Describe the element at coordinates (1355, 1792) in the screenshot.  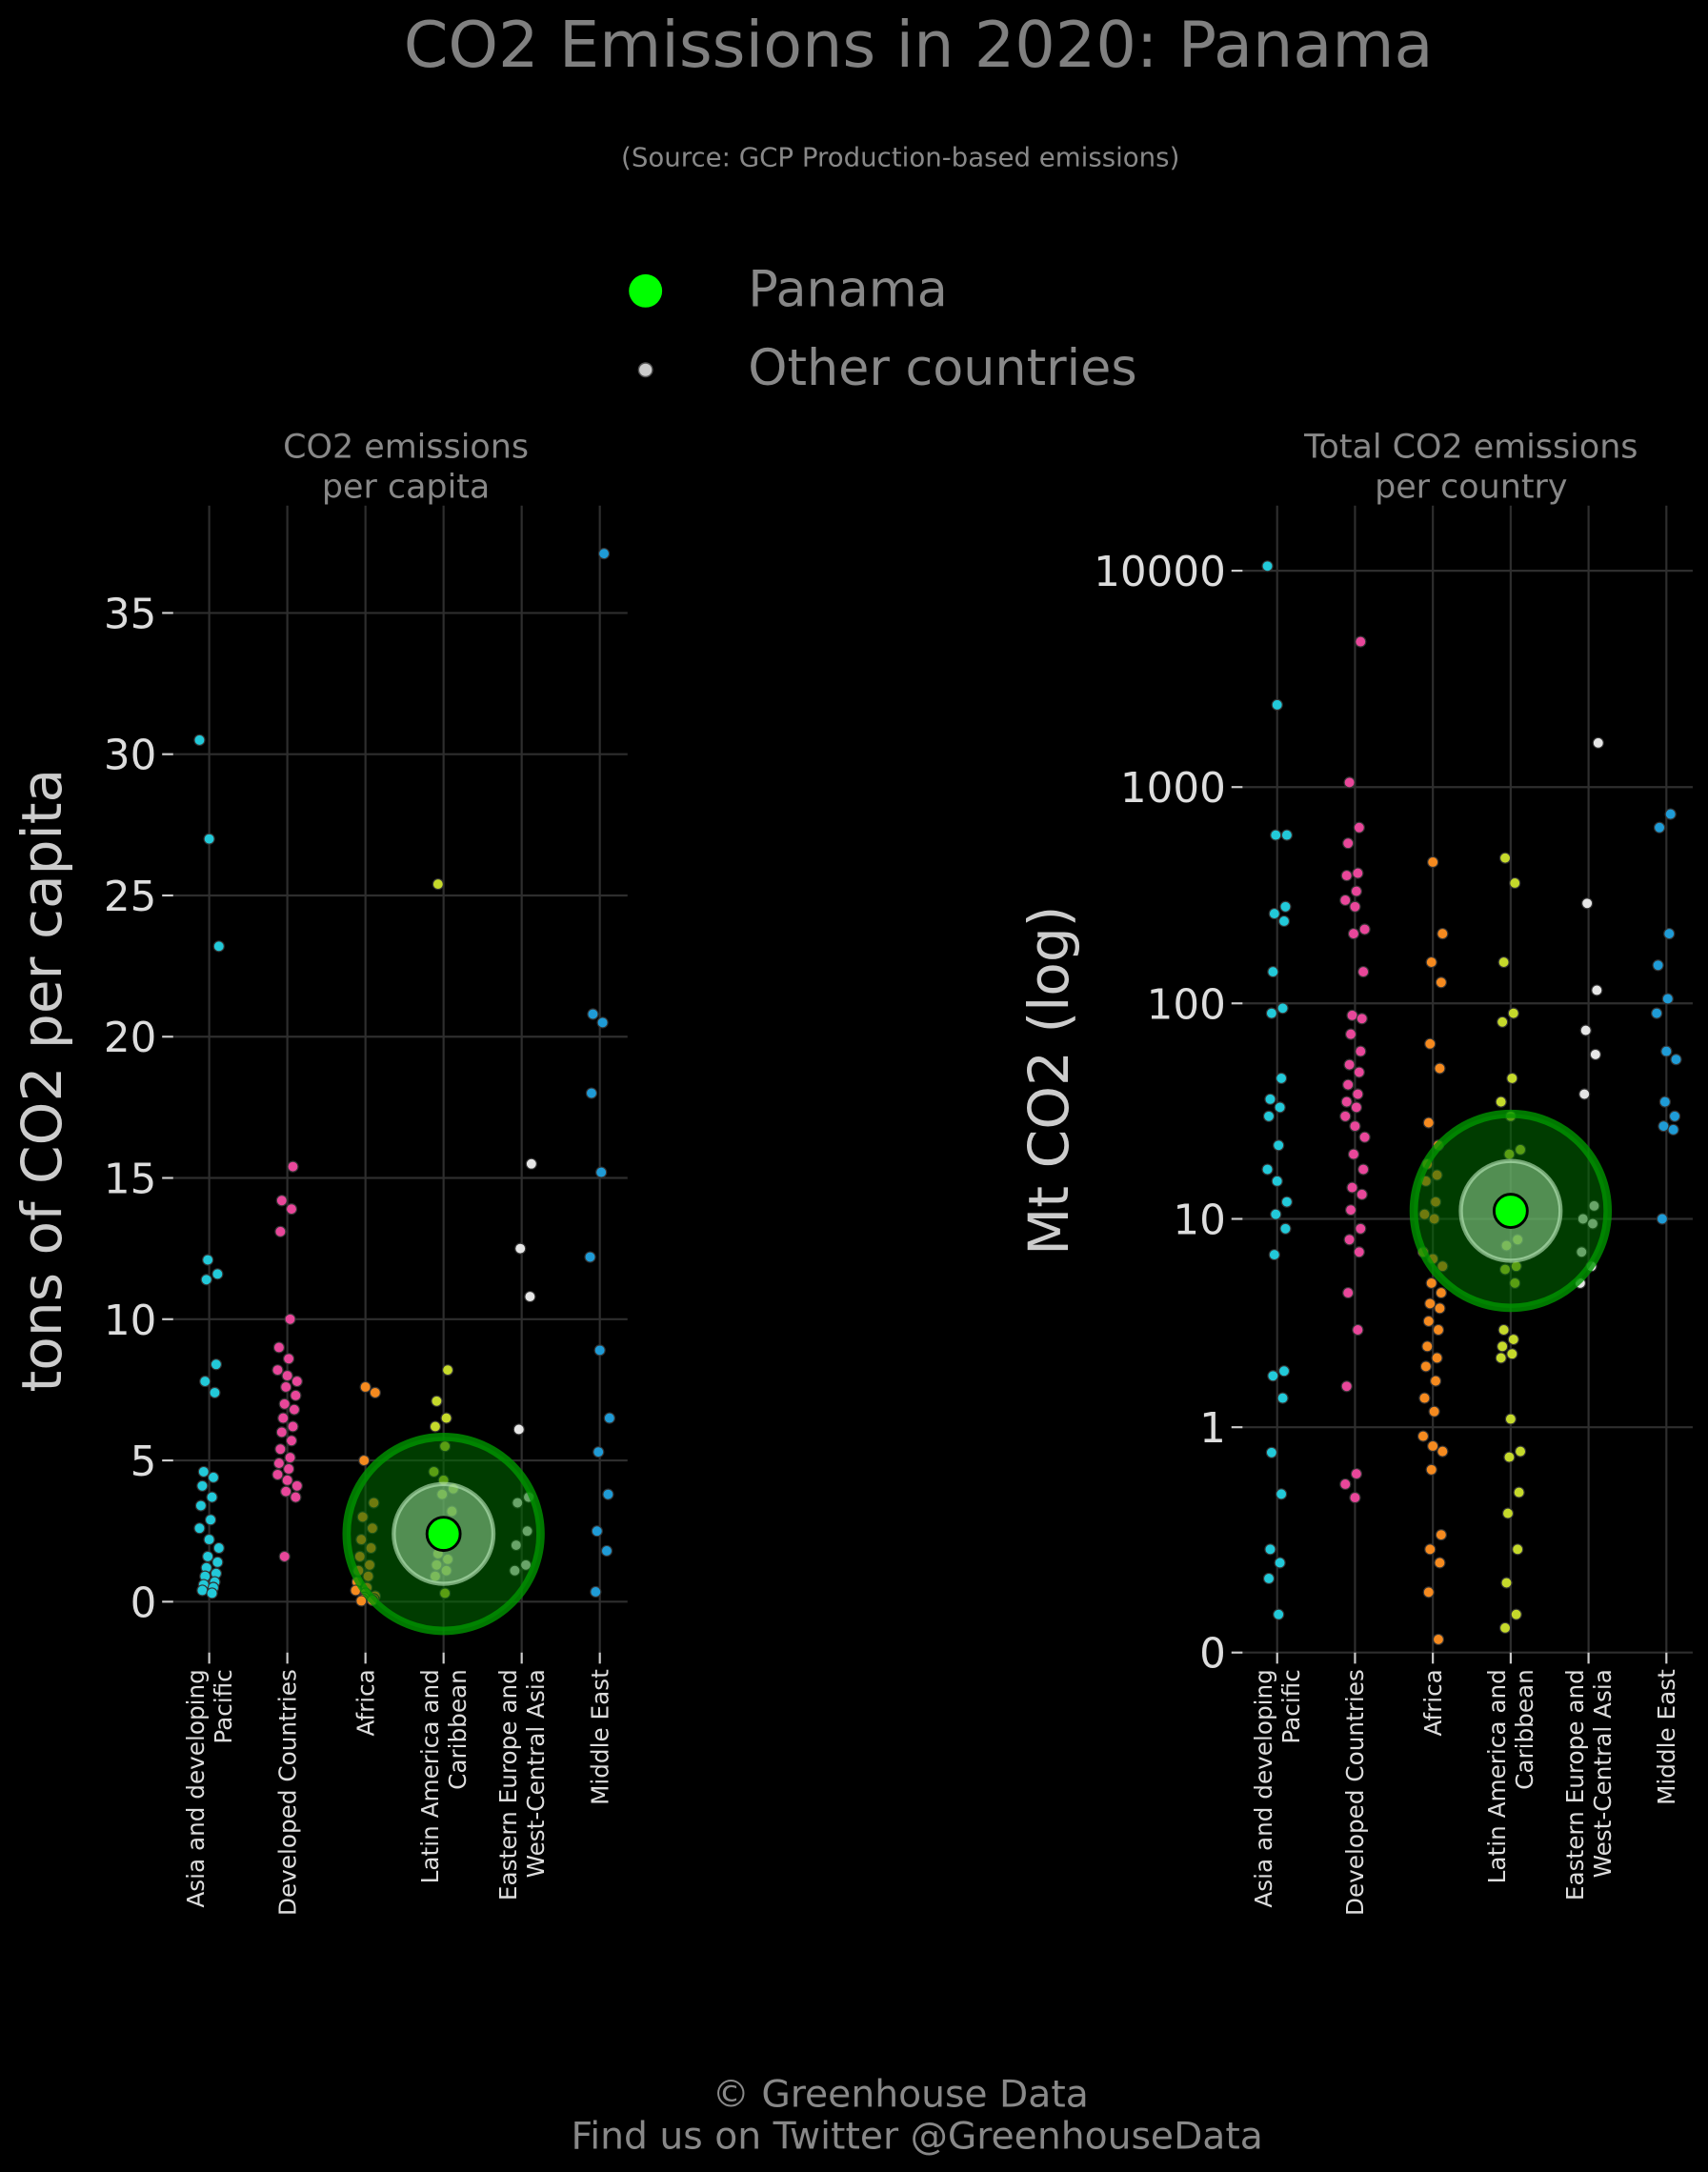
I see `x-tick-label: Developed Countries` at that location.